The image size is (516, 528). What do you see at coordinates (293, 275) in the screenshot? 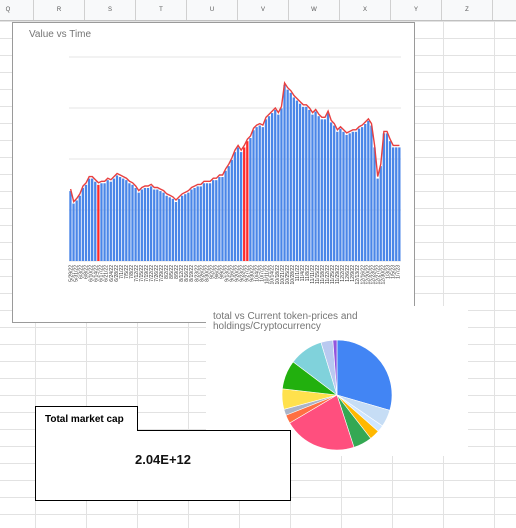
I see `x-tick-label: 10/28/22` at bounding box center [293, 275].